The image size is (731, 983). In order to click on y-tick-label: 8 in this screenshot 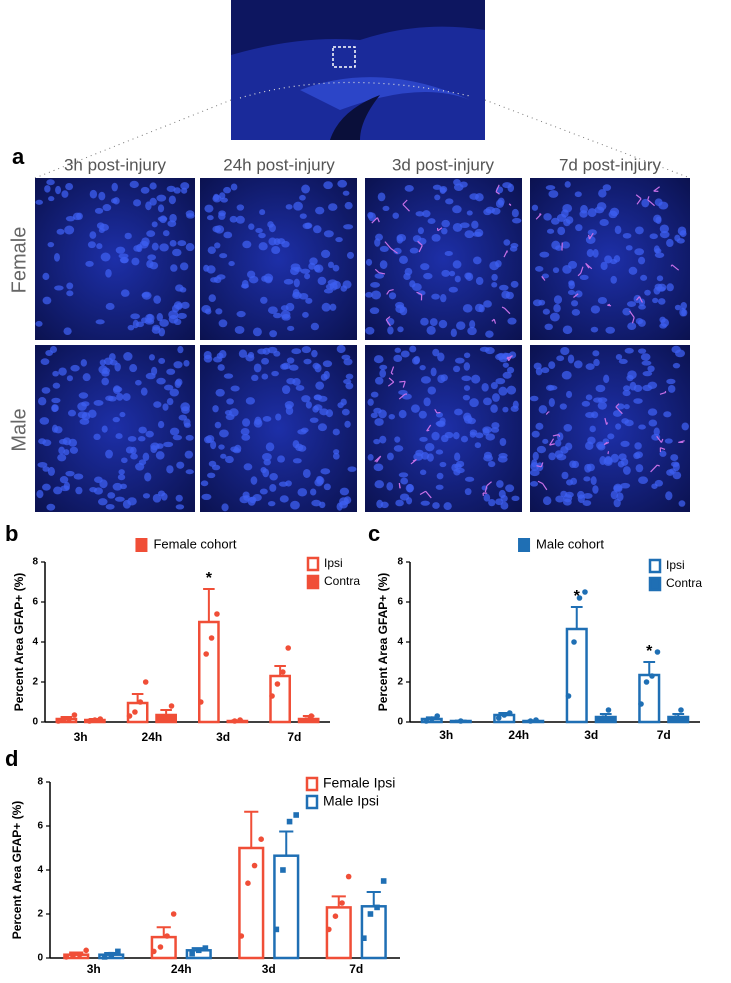, I will do `click(40, 782)`.